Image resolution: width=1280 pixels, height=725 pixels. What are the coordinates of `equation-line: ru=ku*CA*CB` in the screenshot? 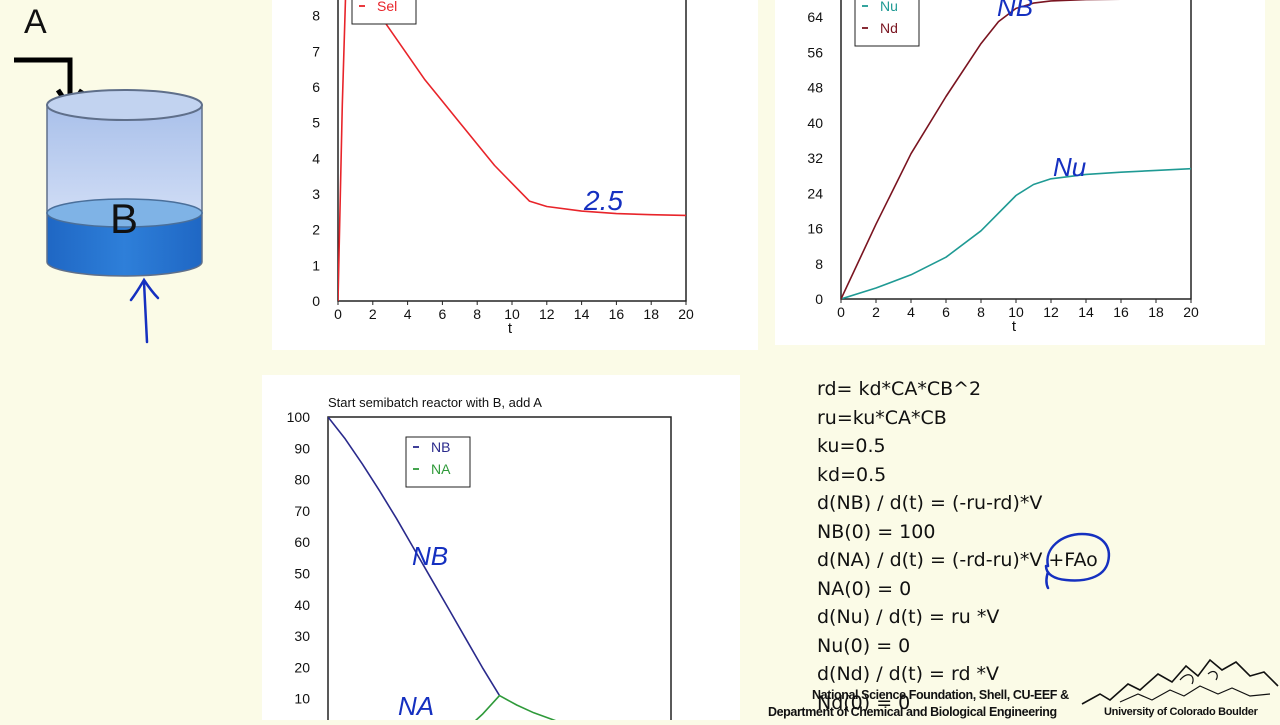 It's located at (882, 417).